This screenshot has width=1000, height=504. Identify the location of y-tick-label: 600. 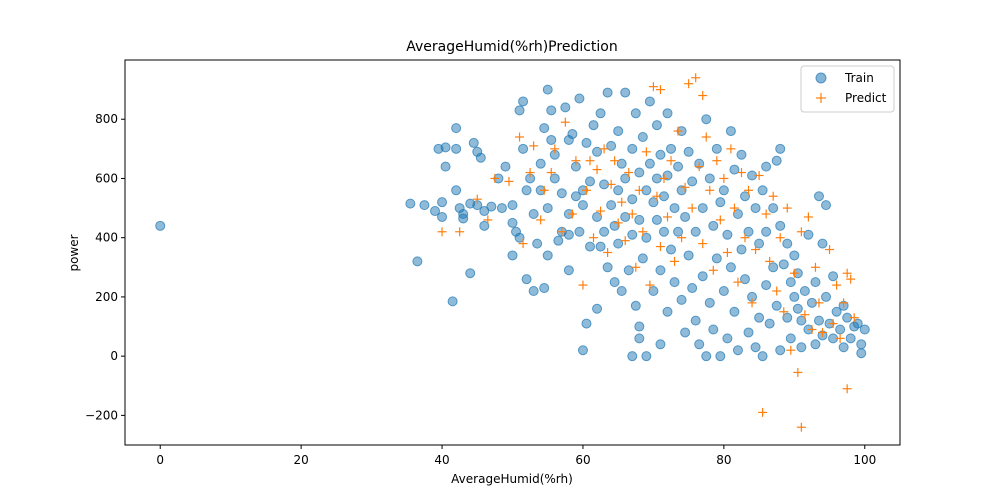
(106, 178).